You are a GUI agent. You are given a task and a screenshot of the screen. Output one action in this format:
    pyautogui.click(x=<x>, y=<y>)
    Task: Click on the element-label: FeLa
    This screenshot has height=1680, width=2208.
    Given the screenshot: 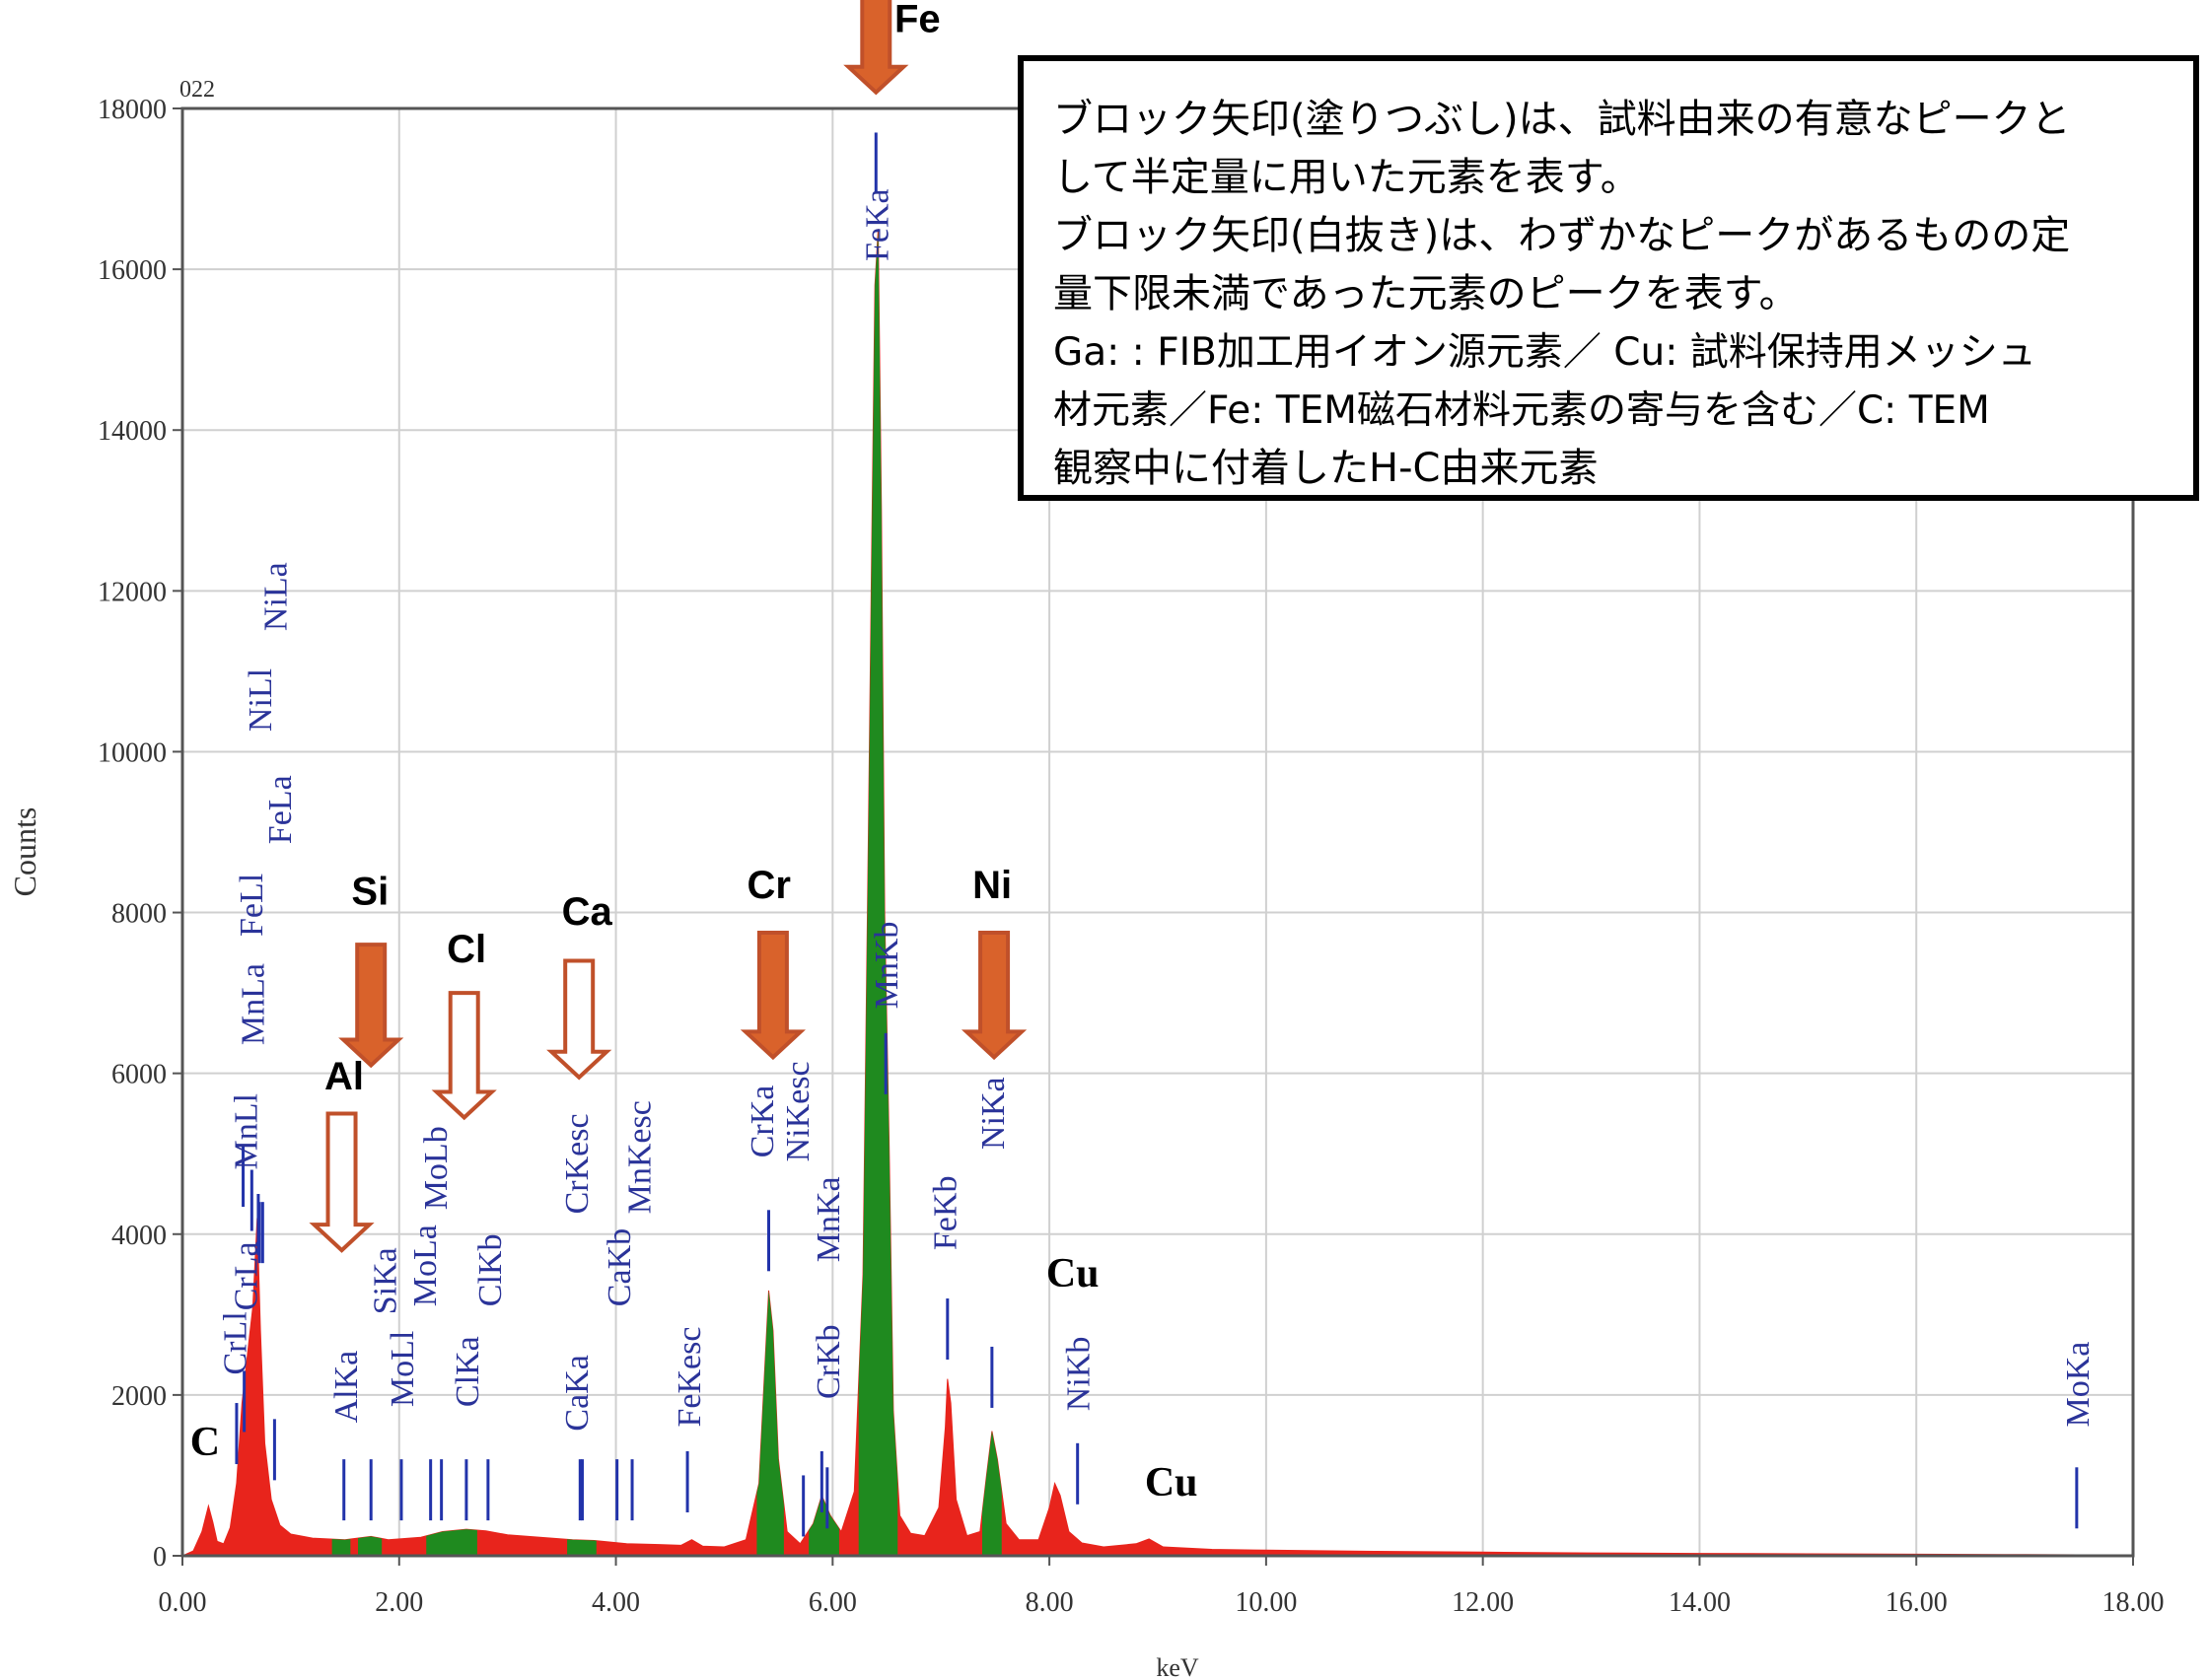 What is the action you would take?
    pyautogui.click(x=280, y=809)
    